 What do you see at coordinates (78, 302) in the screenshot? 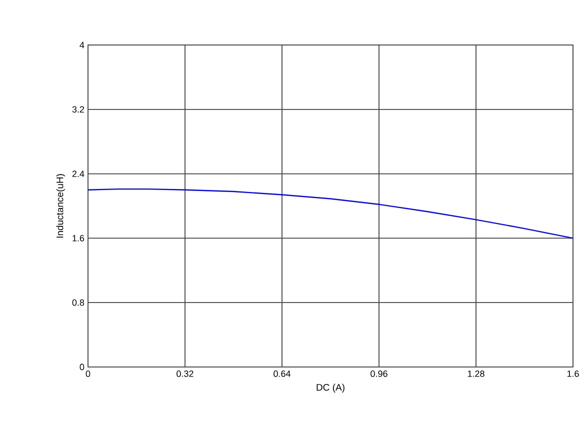
I see `y-tick-label: 0.8` at bounding box center [78, 302].